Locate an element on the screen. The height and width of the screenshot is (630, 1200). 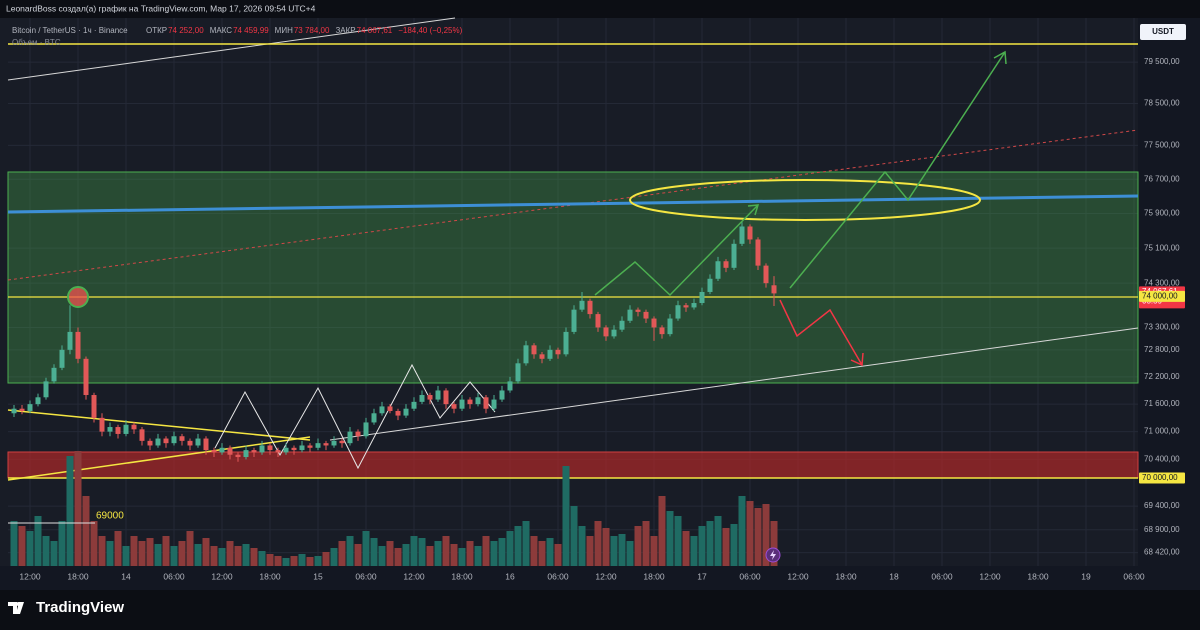
arrow-head is located at coordinates (1000, 57).